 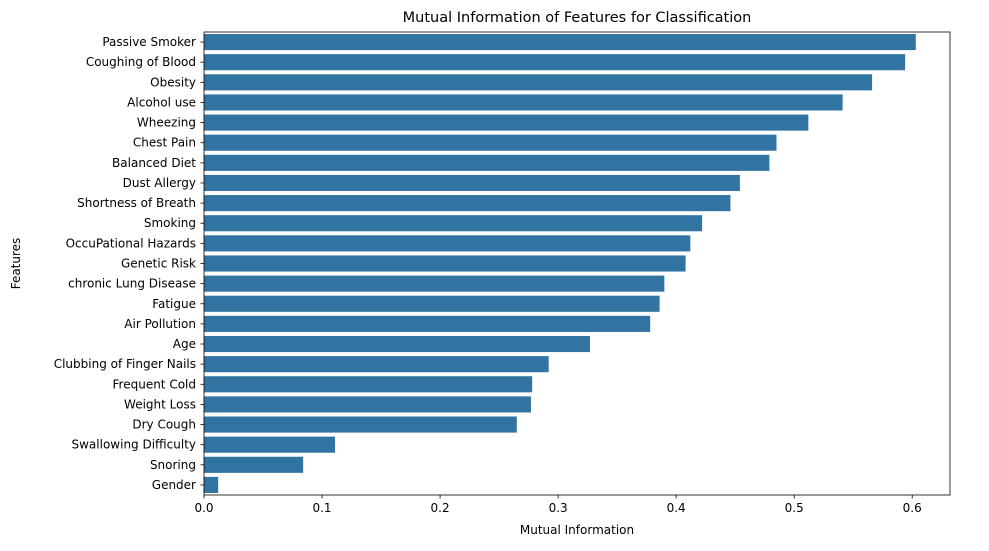 What do you see at coordinates (577, 530) in the screenshot?
I see `x-axis-title: Mutual Information` at bounding box center [577, 530].